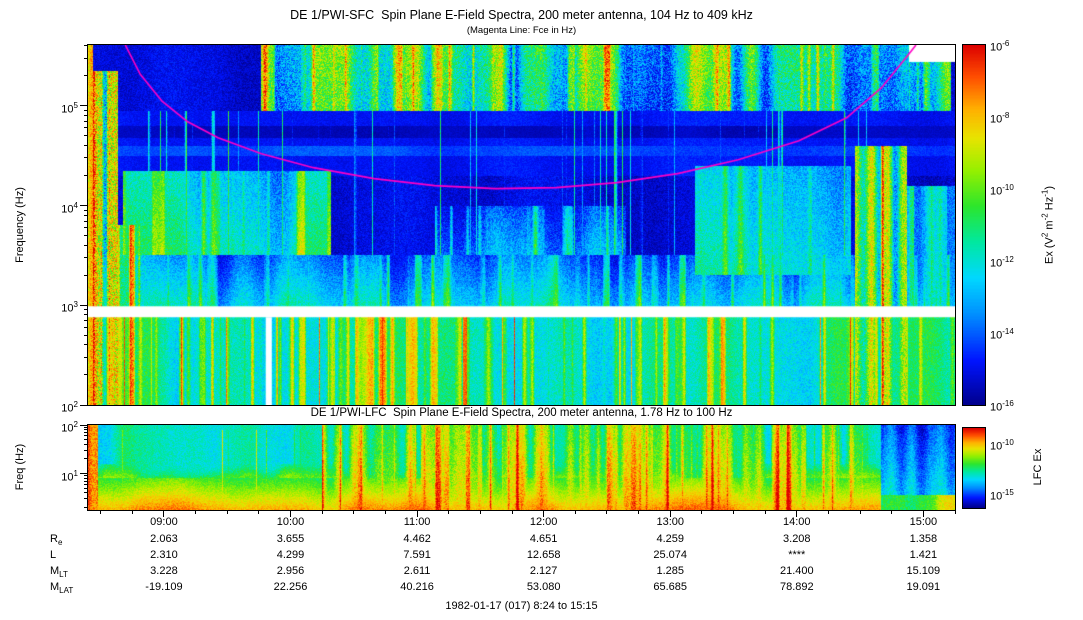  Describe the element at coordinates (69, 208) in the screenshot. I see `y-tick-label: 10⁴` at that location.